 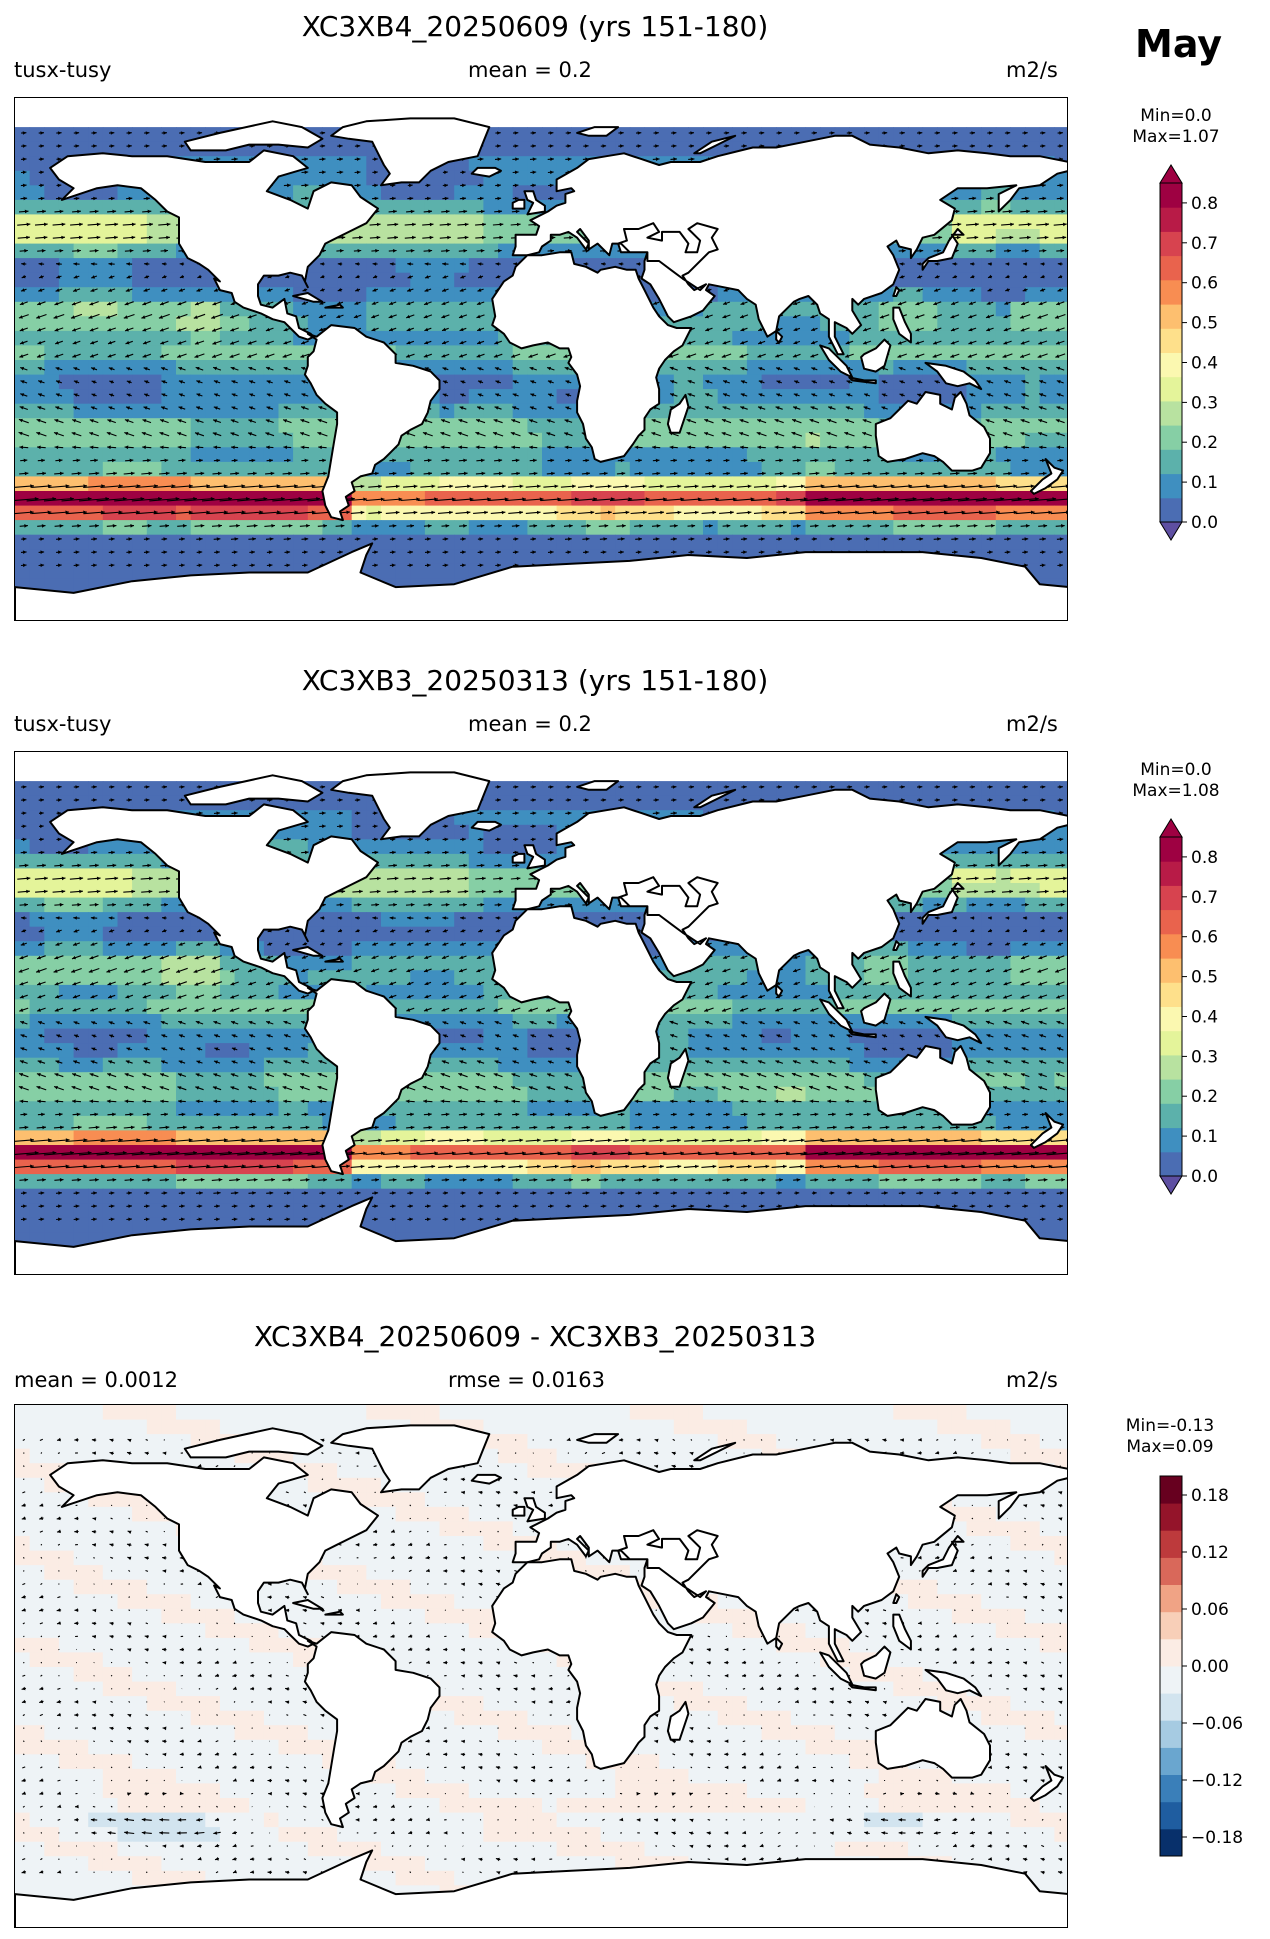 I want to click on colorbar-frame, so click(x=1171, y=1006).